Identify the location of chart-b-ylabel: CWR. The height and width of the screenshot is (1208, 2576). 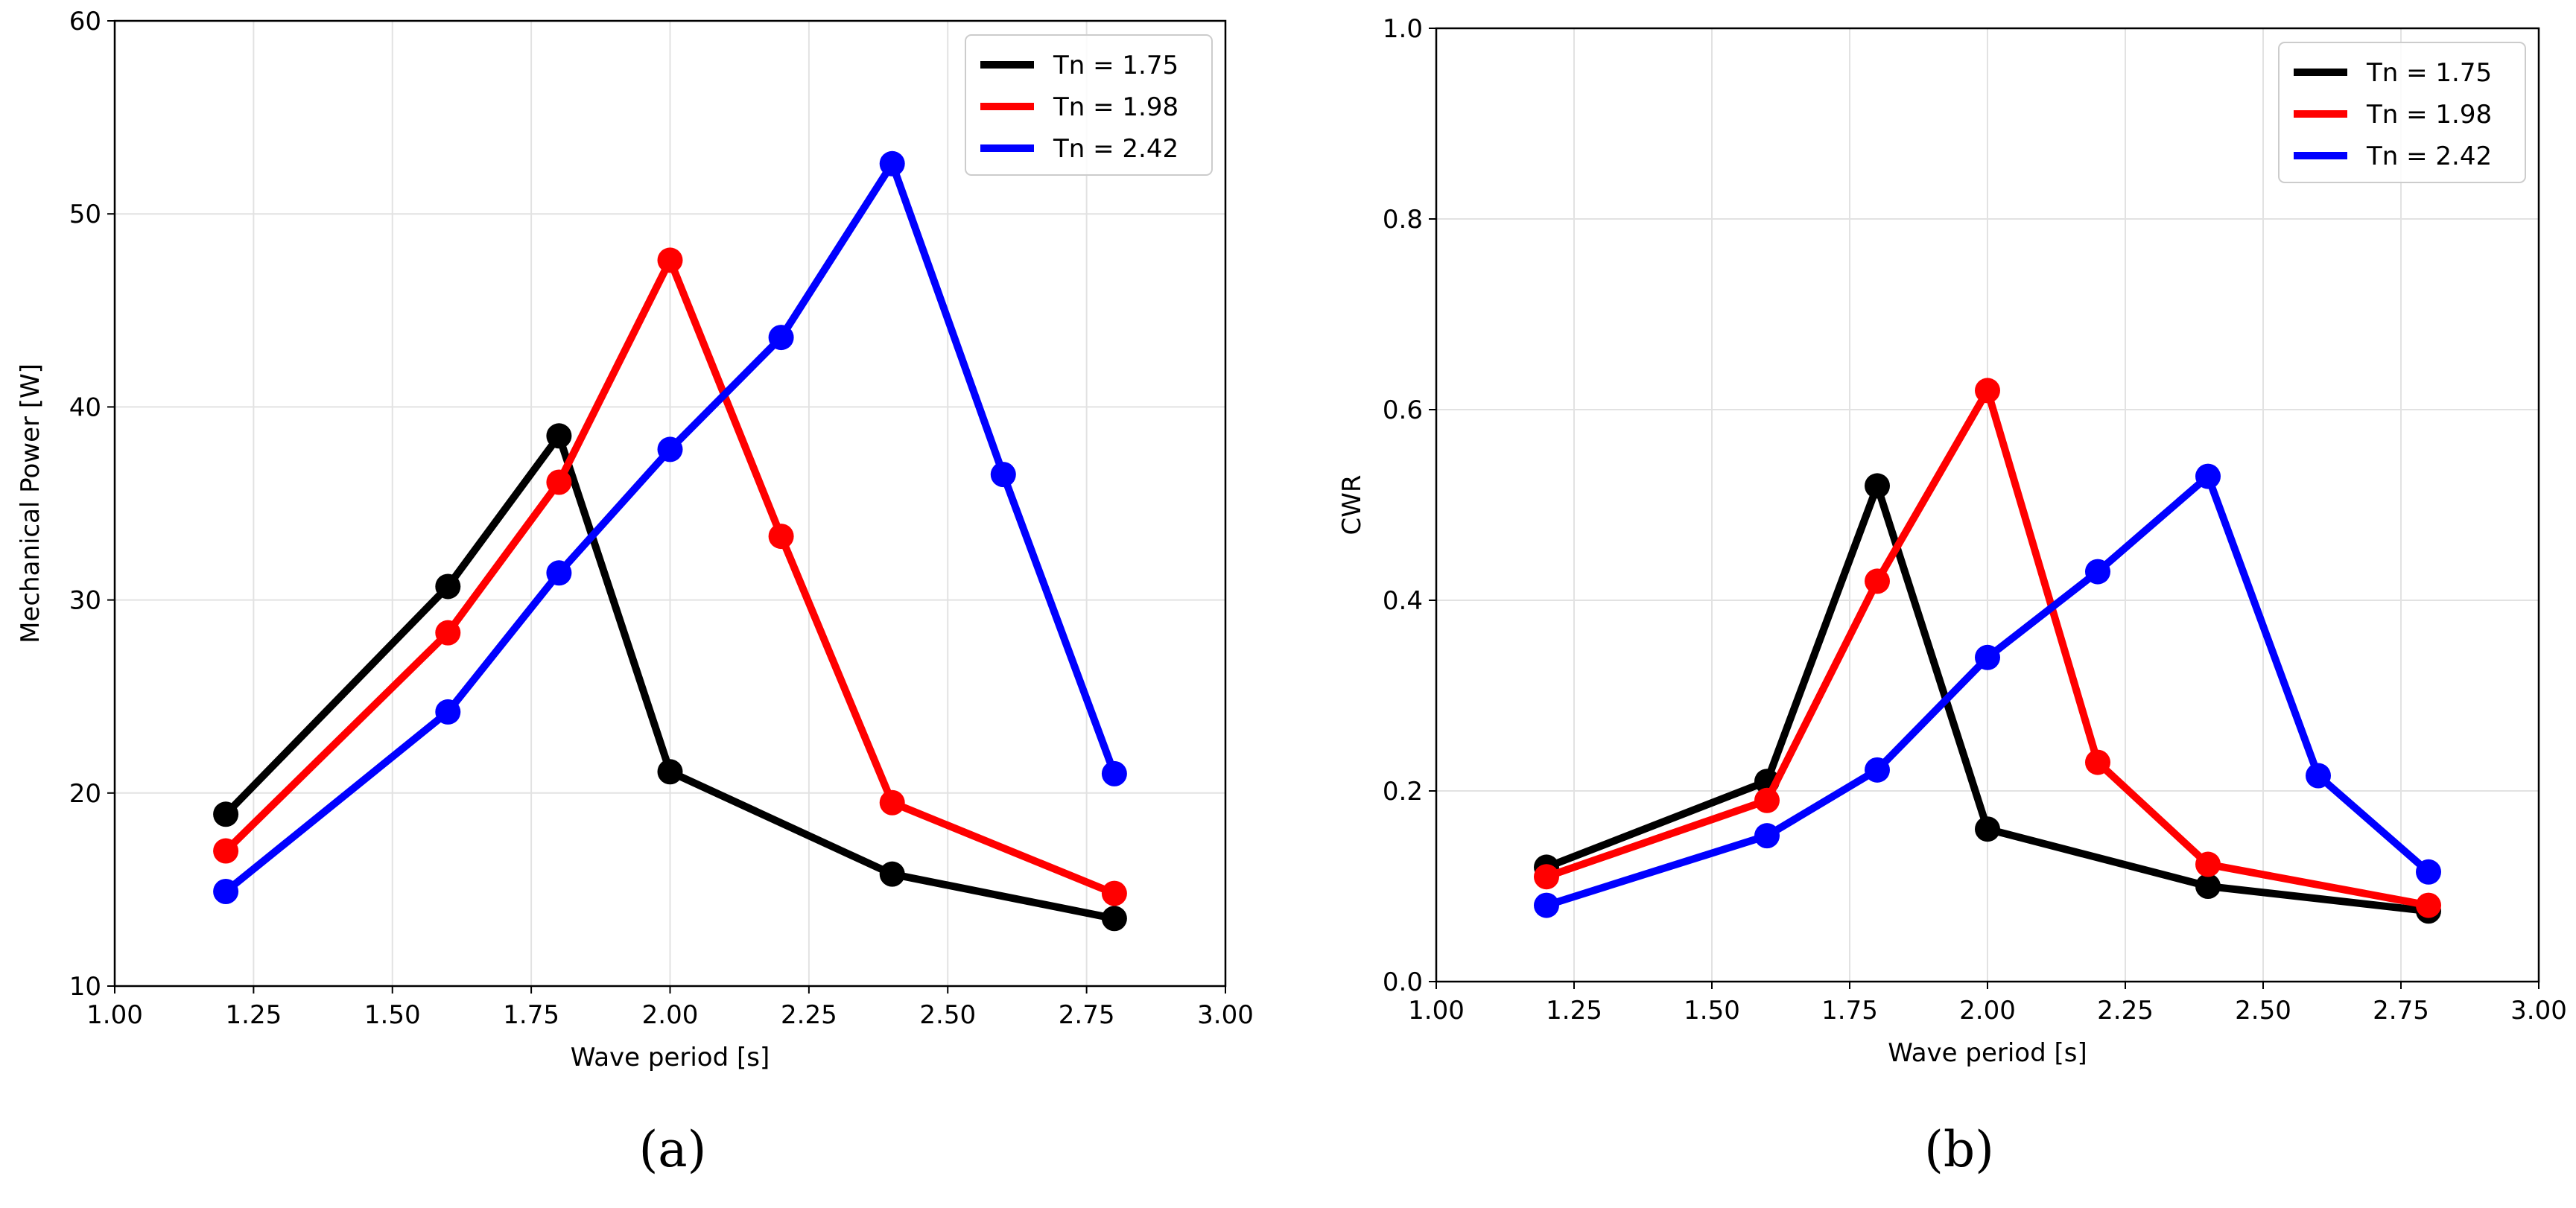
(1352, 505).